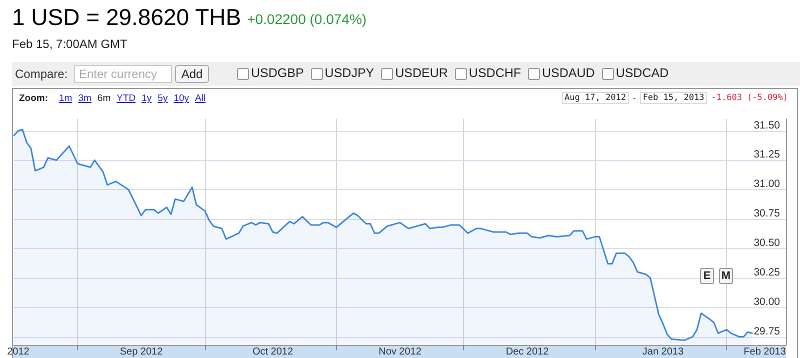 This screenshot has width=800, height=358. I want to click on y-tick-label: 30.50, so click(767, 242).